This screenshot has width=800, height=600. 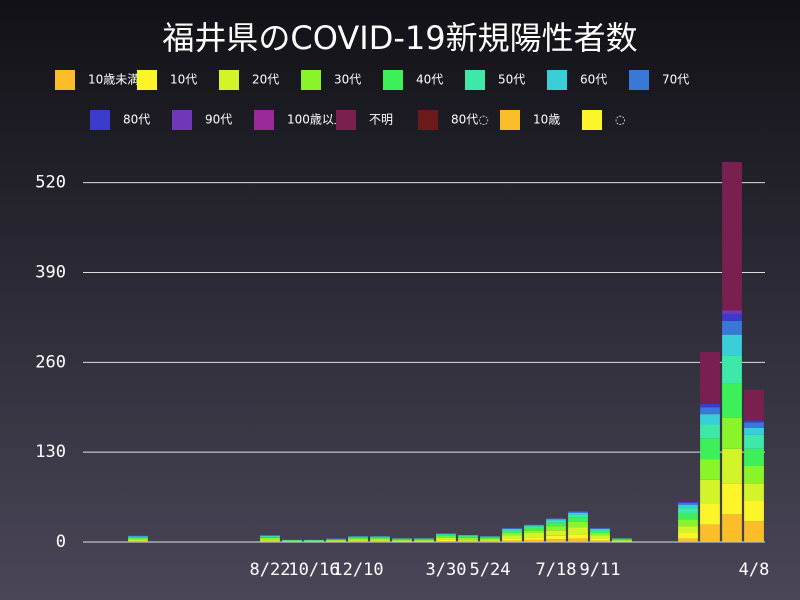 What do you see at coordinates (357, 570) in the screenshot?
I see `x-tick-label: 12/10` at bounding box center [357, 570].